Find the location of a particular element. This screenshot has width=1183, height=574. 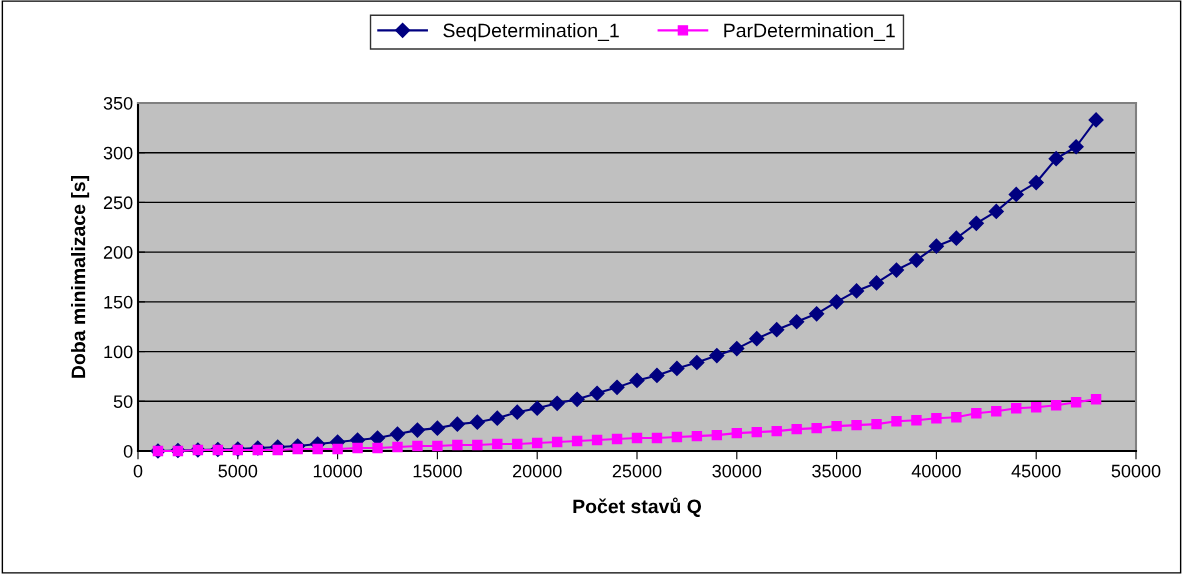

y-axis-title: Doba minimalizace [s] is located at coordinates (80, 276).